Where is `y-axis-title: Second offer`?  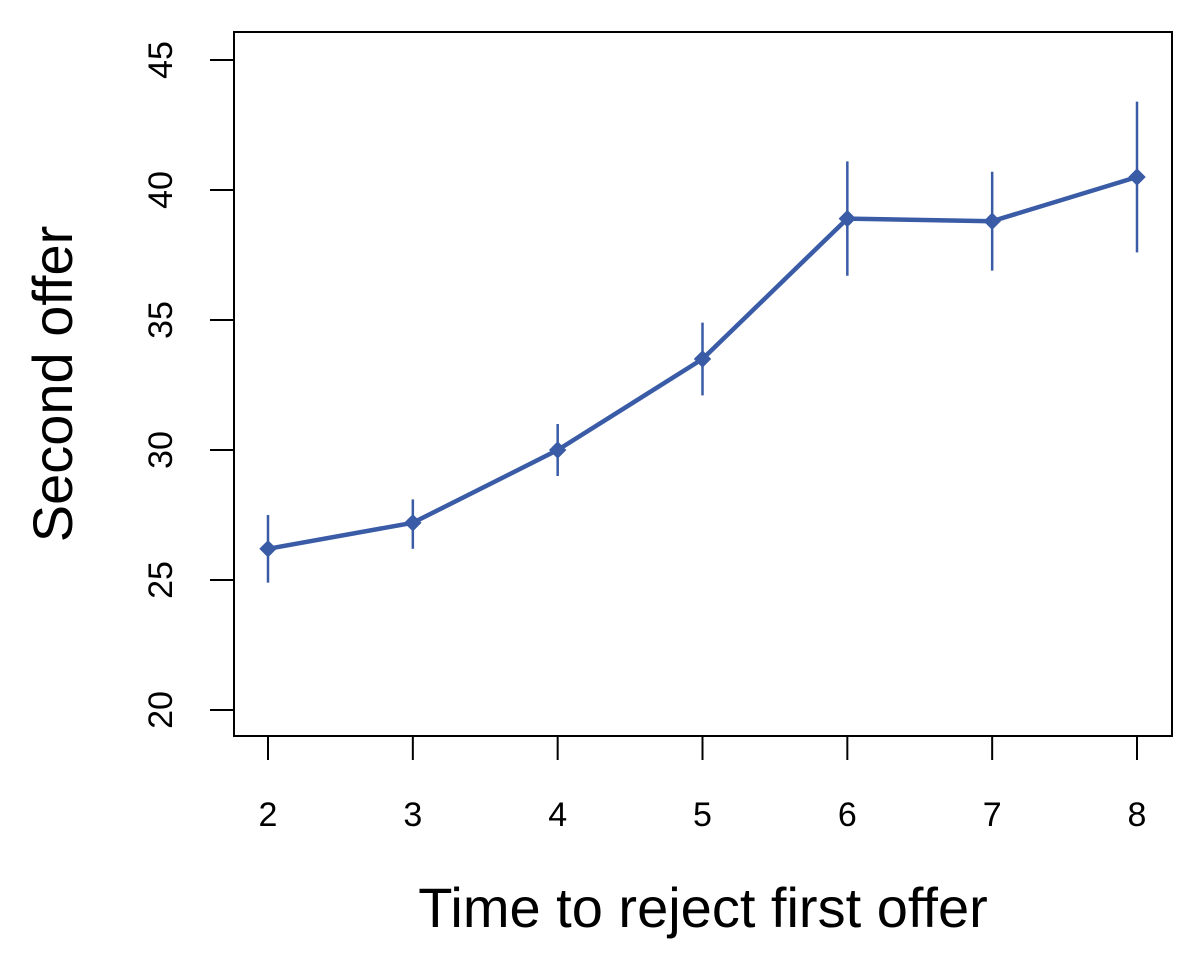
y-axis-title: Second offer is located at coordinates (52, 384).